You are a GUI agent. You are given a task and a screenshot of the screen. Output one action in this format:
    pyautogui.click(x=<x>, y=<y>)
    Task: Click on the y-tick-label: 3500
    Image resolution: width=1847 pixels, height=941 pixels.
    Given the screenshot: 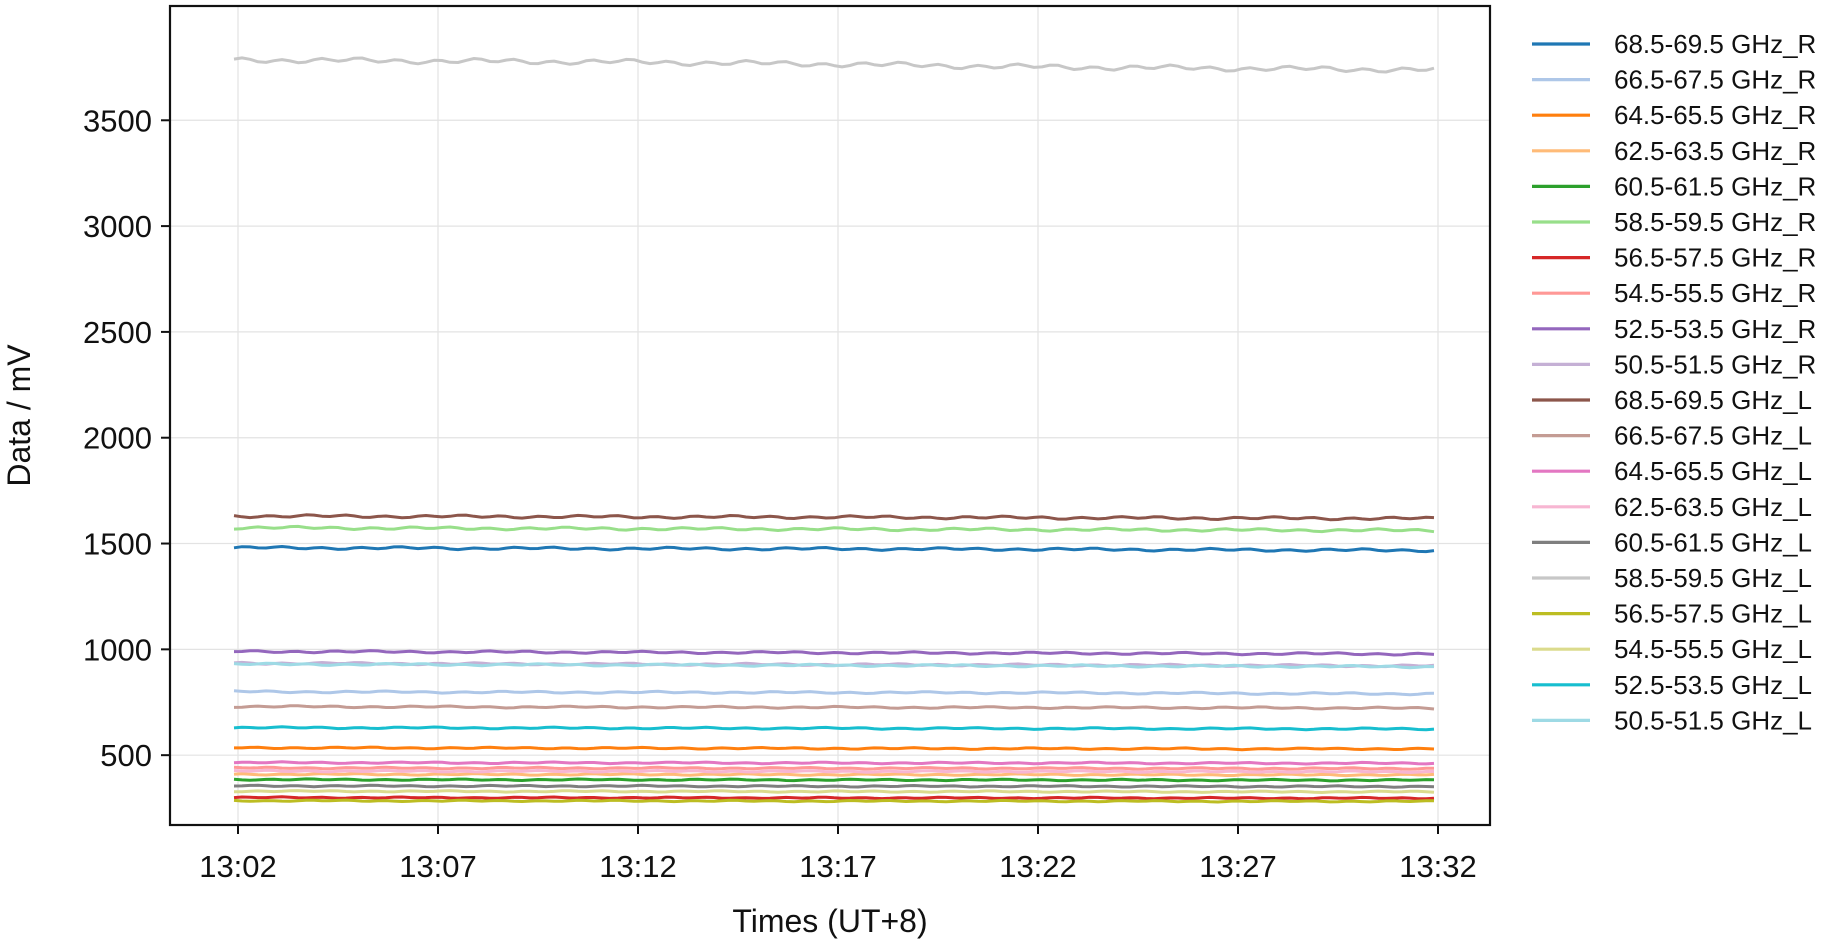 What is the action you would take?
    pyautogui.click(x=117, y=120)
    